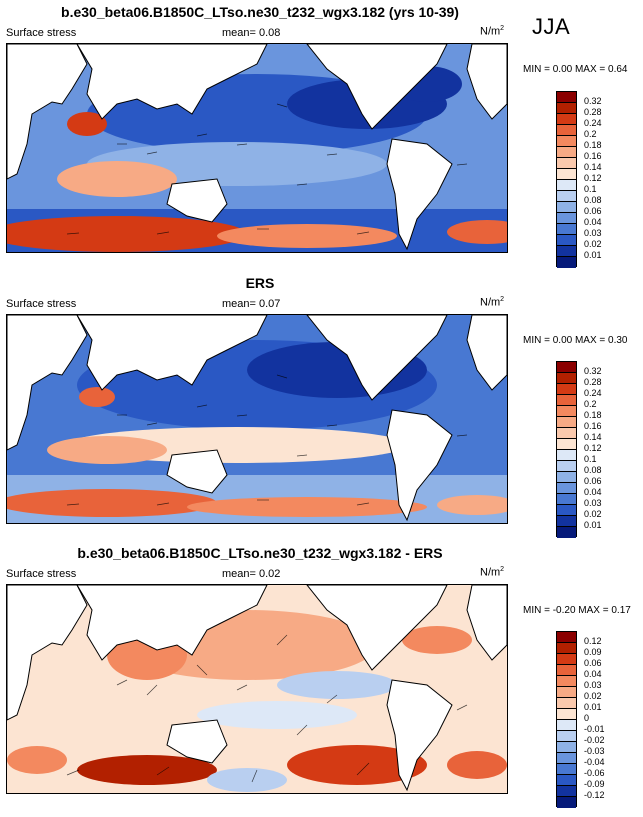 This screenshot has height=817, width=643. I want to click on panel-2-colorbar, so click(566, 449).